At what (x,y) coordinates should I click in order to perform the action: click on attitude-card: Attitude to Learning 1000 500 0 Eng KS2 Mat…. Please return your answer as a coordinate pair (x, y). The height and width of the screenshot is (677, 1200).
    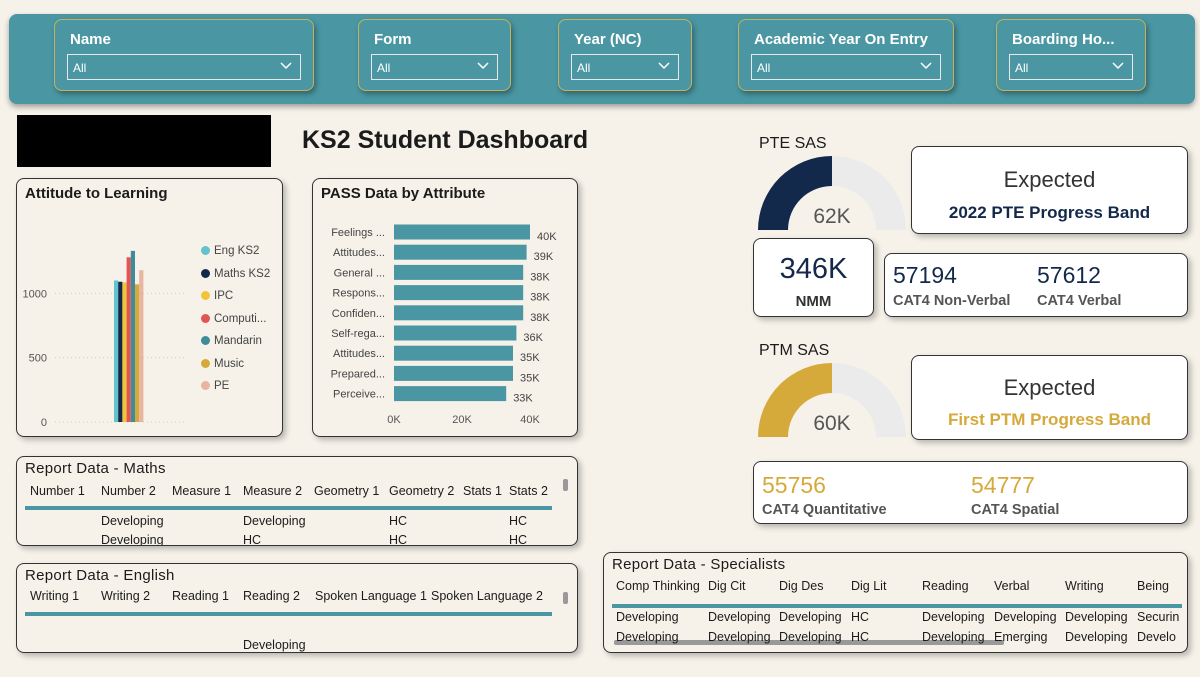
    Looking at the image, I should click on (149, 307).